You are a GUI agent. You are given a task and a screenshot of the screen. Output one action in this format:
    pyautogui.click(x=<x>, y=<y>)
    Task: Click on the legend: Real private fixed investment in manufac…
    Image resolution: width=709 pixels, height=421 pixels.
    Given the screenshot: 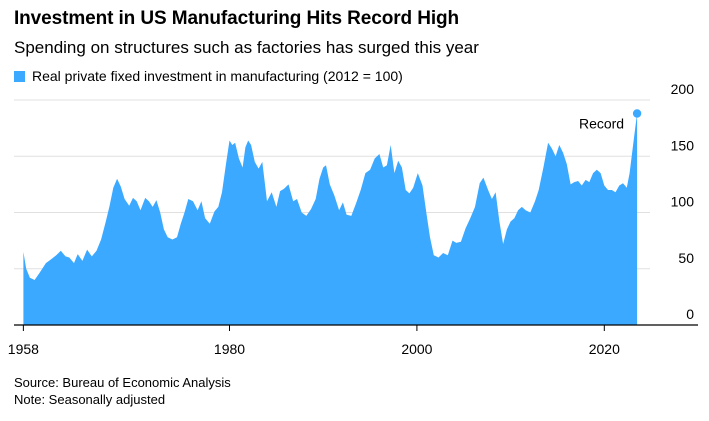 What is the action you would take?
    pyautogui.click(x=208, y=76)
    